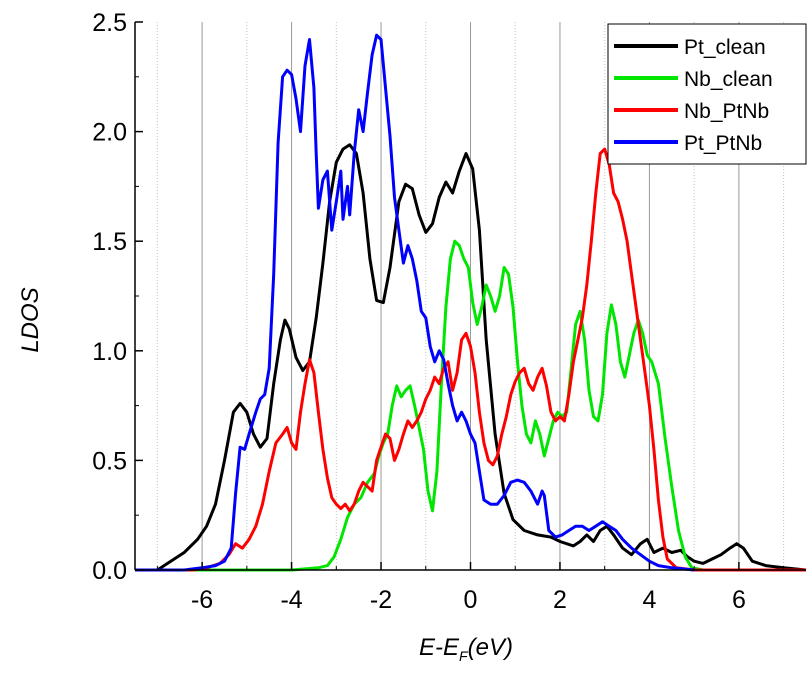 This screenshot has width=807, height=675. What do you see at coordinates (439, 647) in the screenshot?
I see `x-axis-title-main: E-E` at bounding box center [439, 647].